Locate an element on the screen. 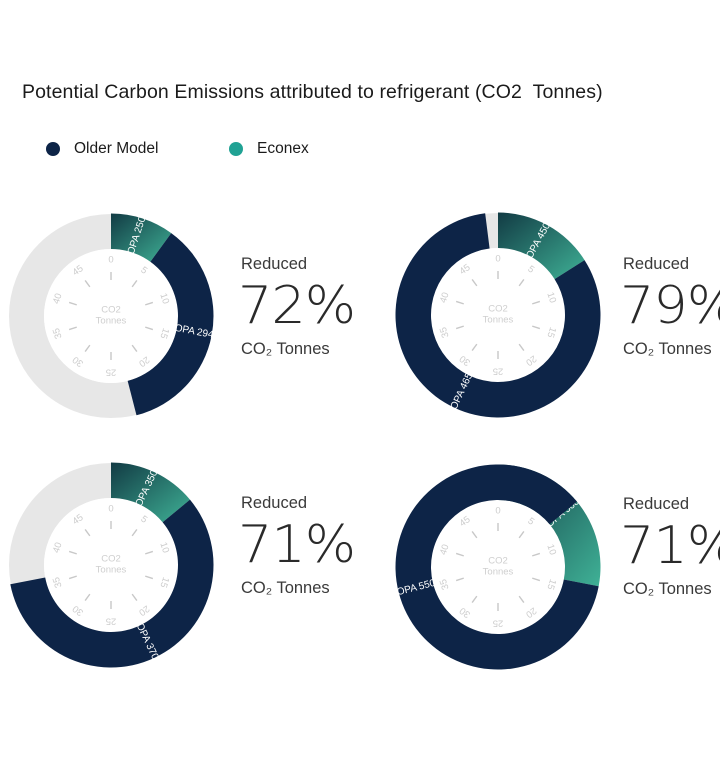  stat-value: 72% is located at coordinates (297, 305).